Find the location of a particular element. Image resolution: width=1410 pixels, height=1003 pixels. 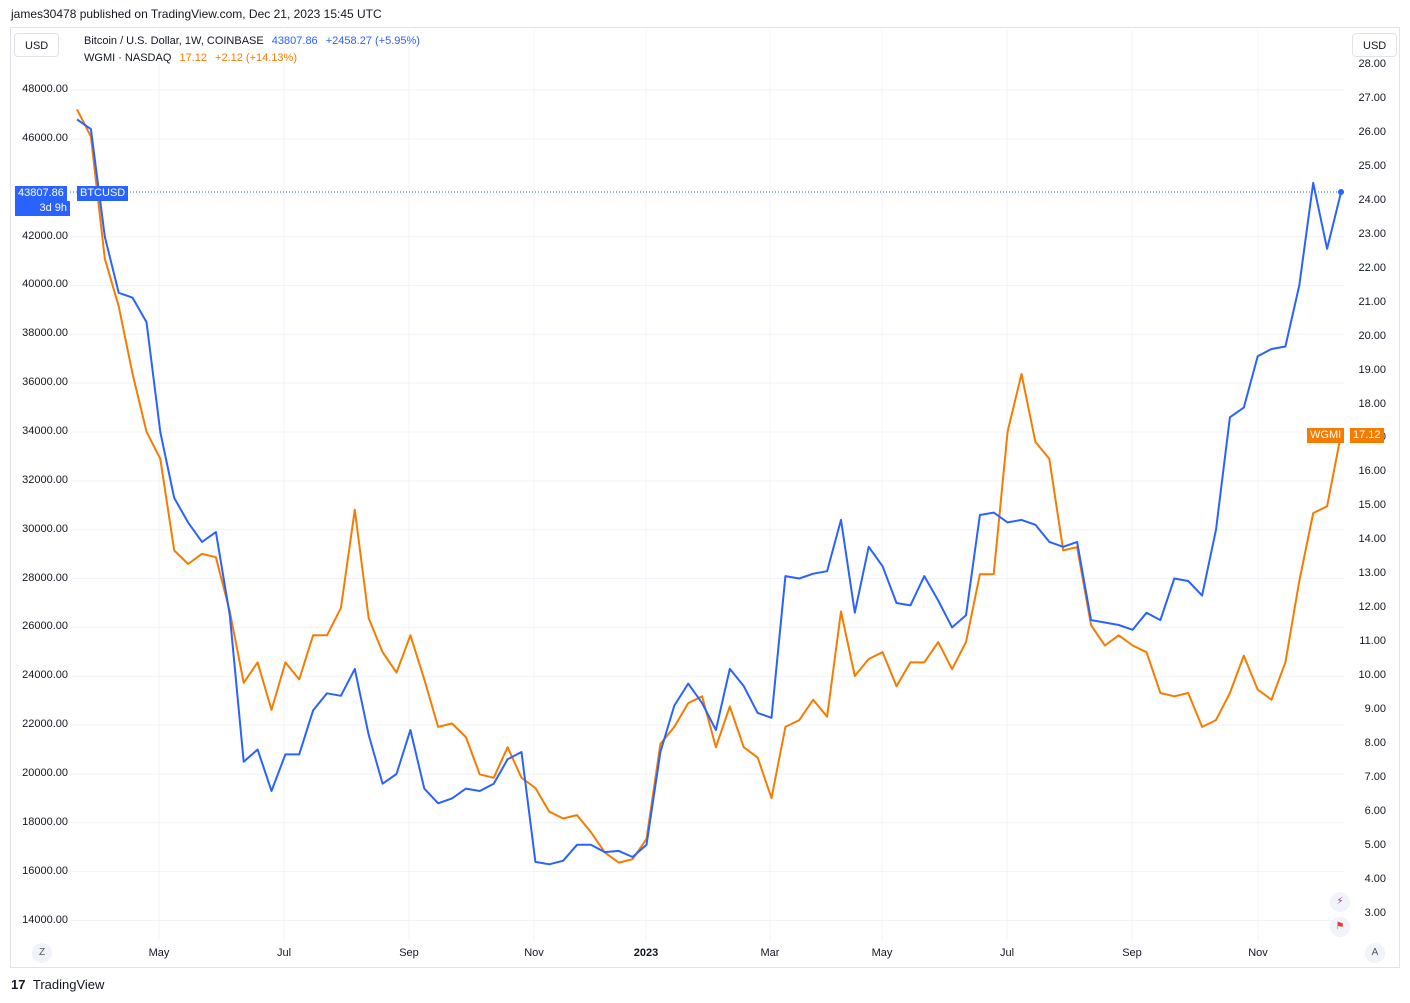

left-axis-tick: 40000.00 is located at coordinates (45, 284).